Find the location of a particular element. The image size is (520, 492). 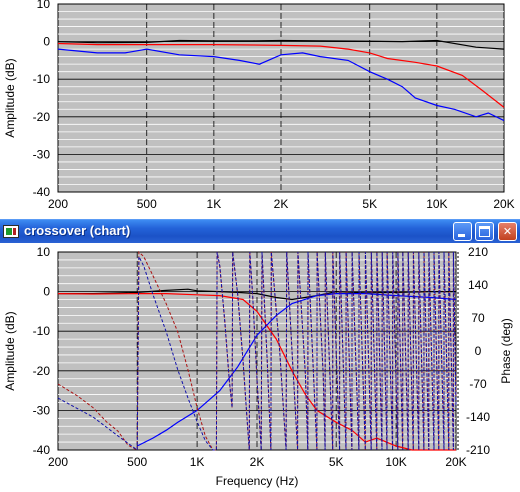

bottom-phase-tick-label: -210 is located at coordinates (478, 450).